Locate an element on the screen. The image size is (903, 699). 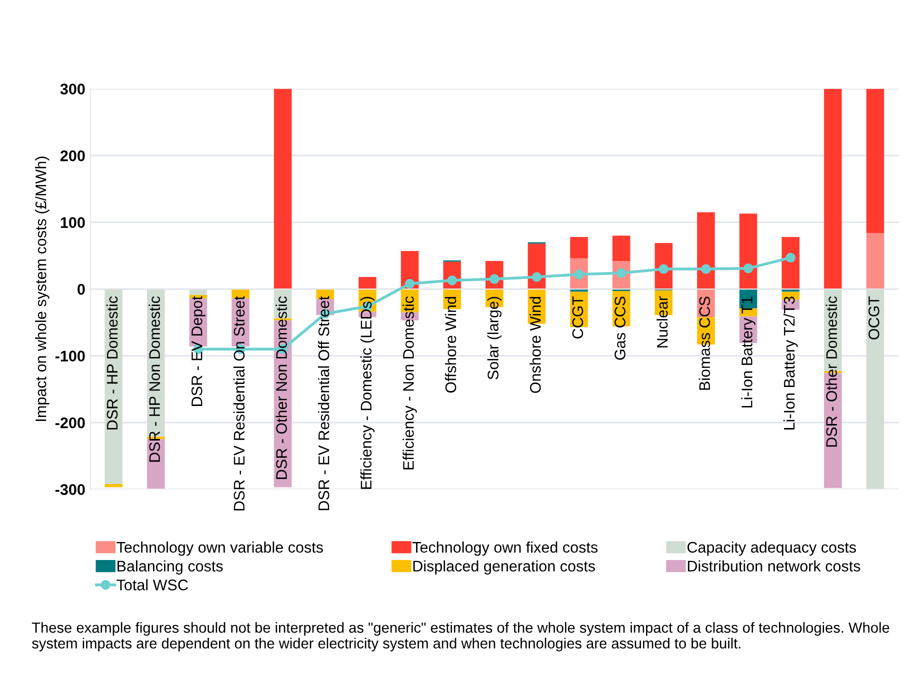
x-tick-label: DSR - Other Non Domestic is located at coordinates (281, 387).